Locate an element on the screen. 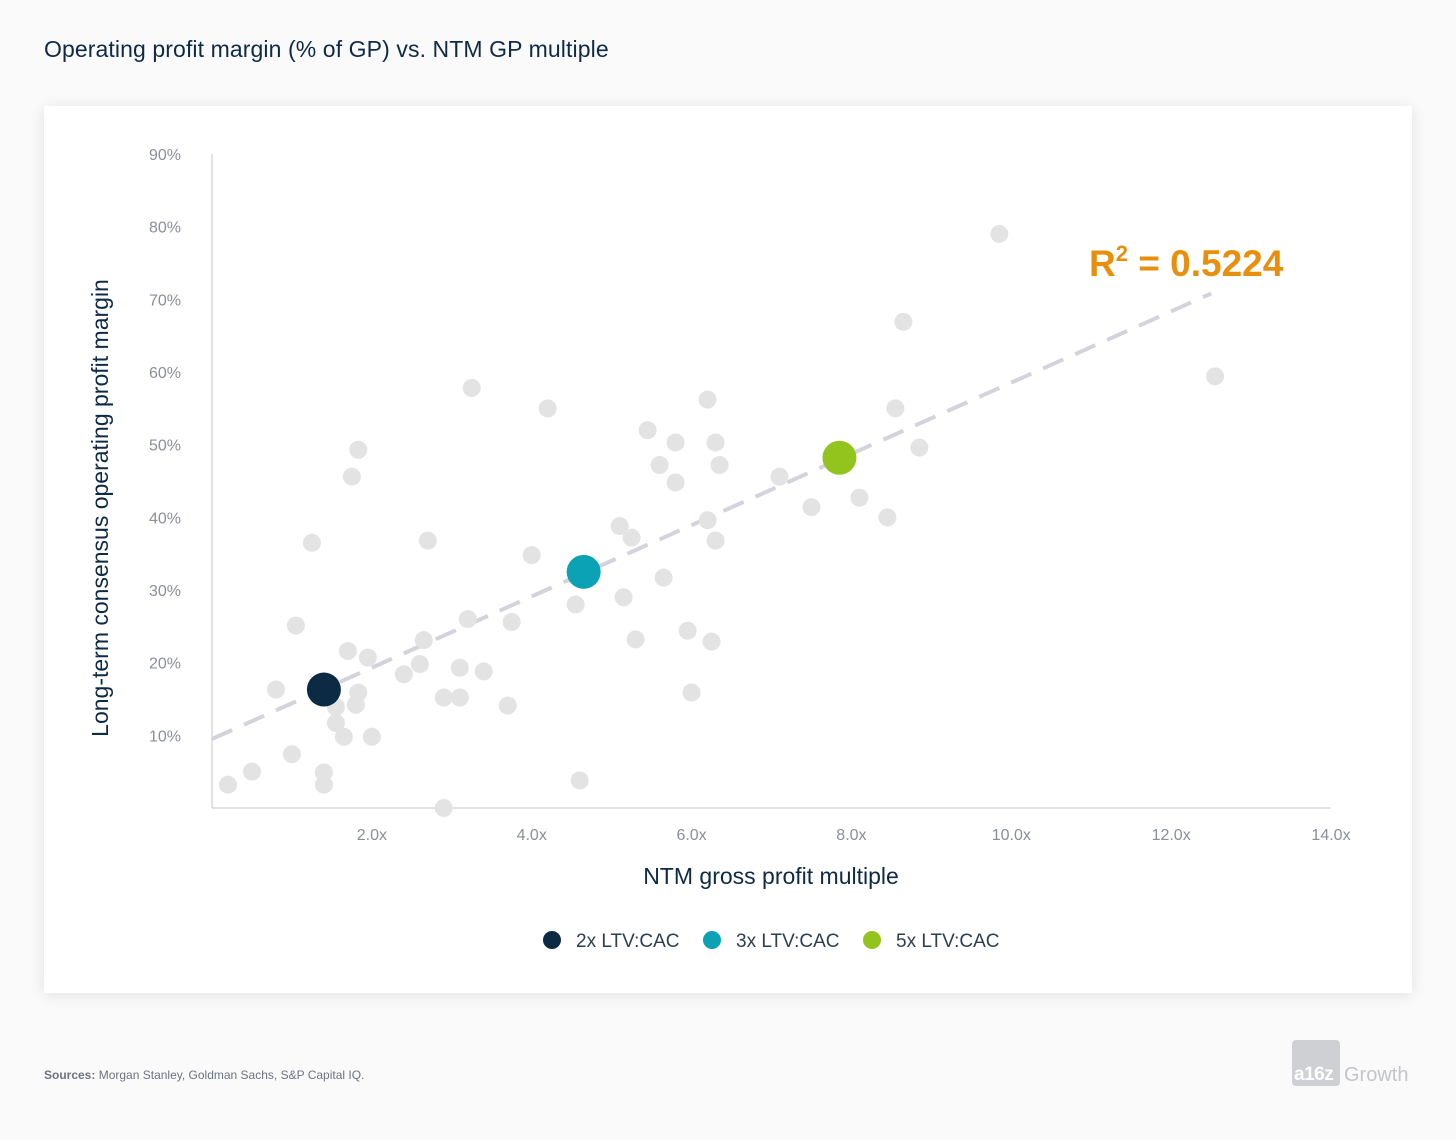 The height and width of the screenshot is (1140, 1456). x-tick-labels: 2.0x 4.0x 6.0x 8.0x 10.0x 12.0x 14.0x is located at coordinates (854, 835).